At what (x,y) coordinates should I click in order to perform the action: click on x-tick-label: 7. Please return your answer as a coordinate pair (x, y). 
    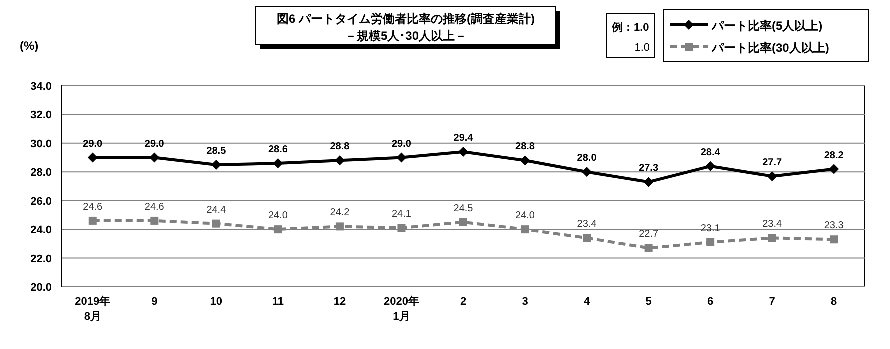
    Looking at the image, I should click on (772, 302).